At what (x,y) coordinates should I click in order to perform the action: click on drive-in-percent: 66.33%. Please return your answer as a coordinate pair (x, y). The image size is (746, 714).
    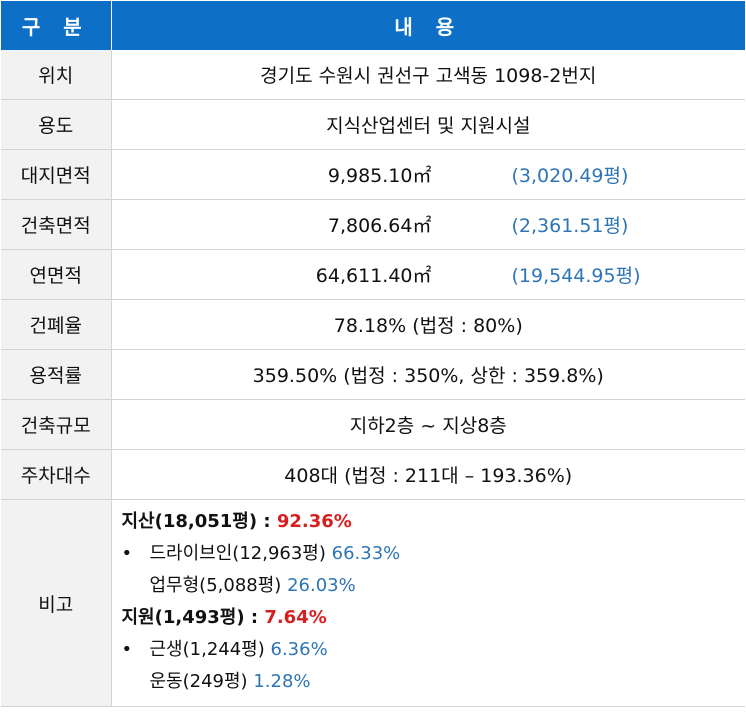
    Looking at the image, I should click on (366, 553).